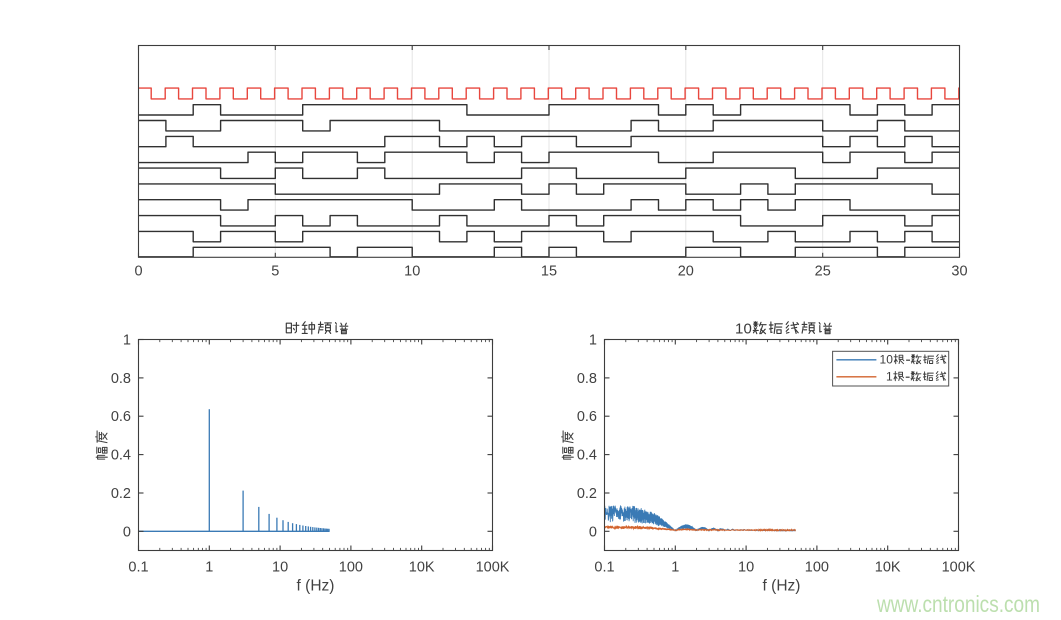 This screenshot has height=620, width=1061. What do you see at coordinates (823, 272) in the screenshot?
I see `svg-text: 25` at bounding box center [823, 272].